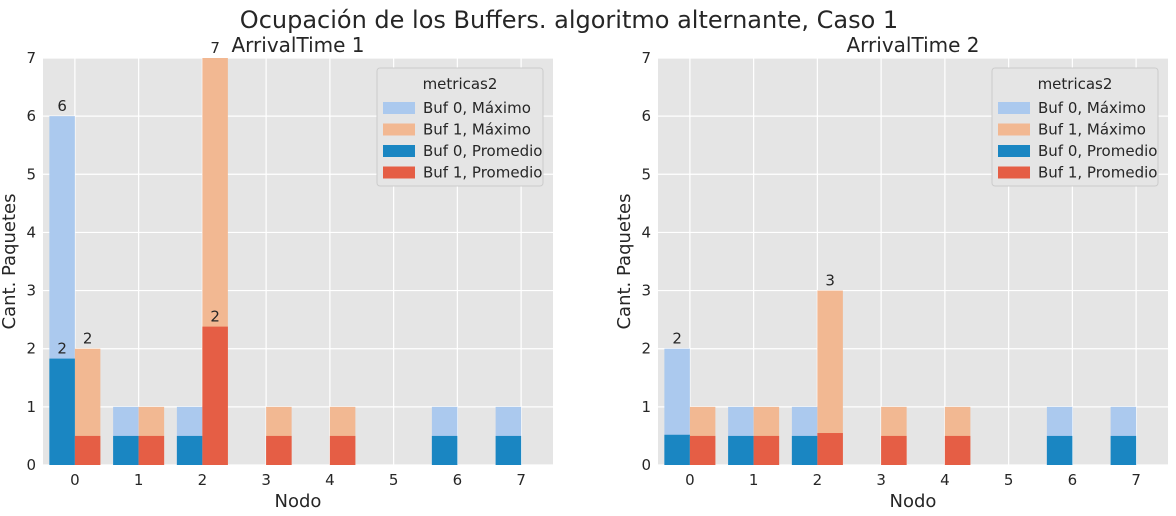 The width and height of the screenshot is (1176, 516). What do you see at coordinates (297, 45) in the screenshot?
I see `chart-title: ArrivalTime 1` at bounding box center [297, 45].